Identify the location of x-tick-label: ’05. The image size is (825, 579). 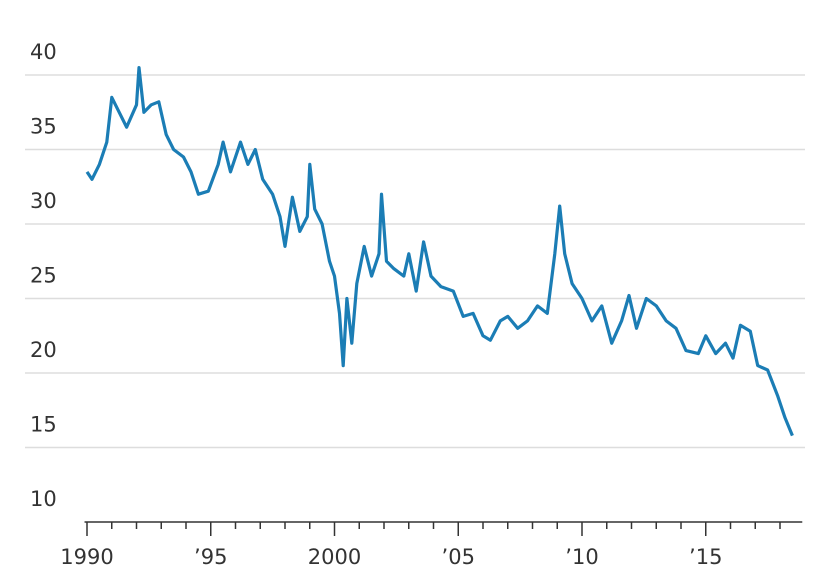
(458, 557).